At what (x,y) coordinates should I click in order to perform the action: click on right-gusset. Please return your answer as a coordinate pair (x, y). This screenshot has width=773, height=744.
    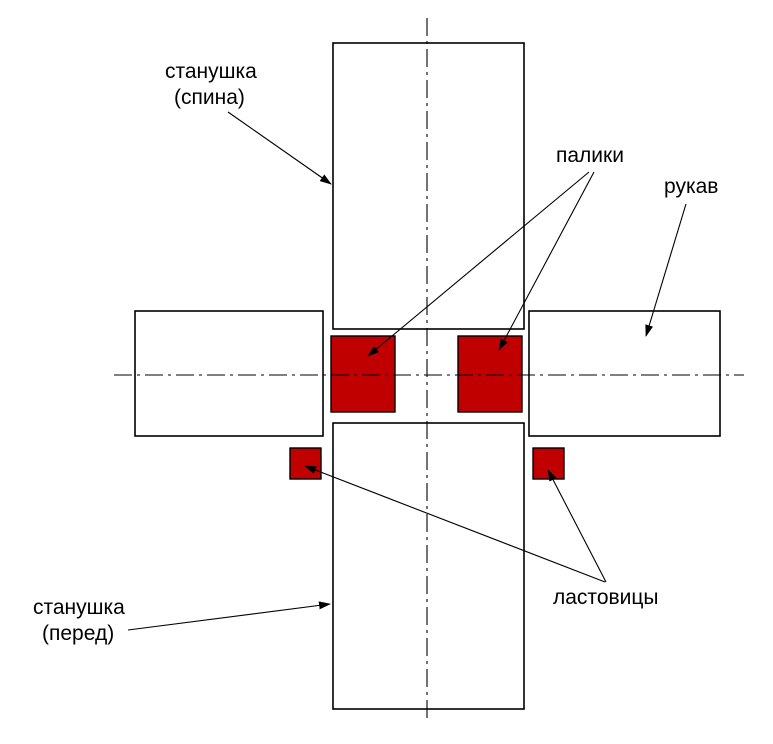
    Looking at the image, I should click on (548, 463).